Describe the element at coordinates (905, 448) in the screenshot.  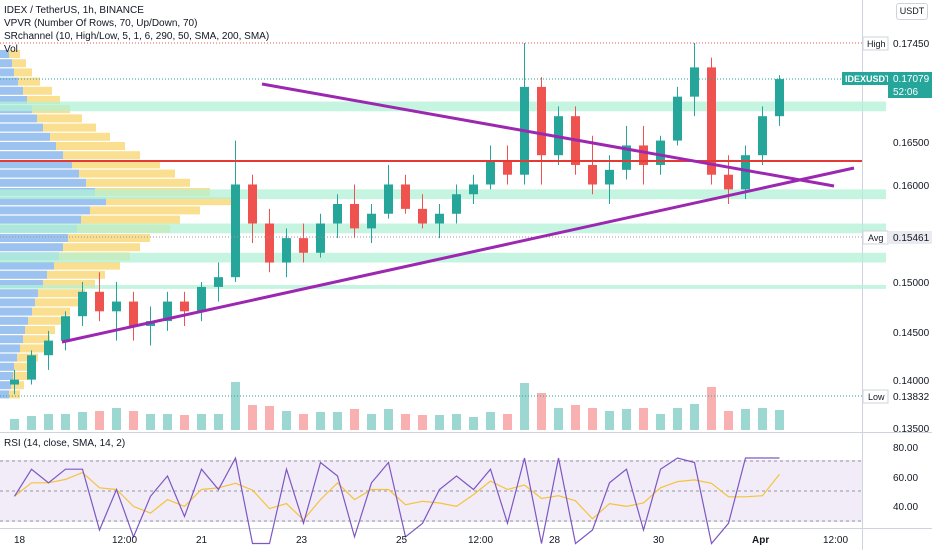
I see `rsi-tick: 80.00` at that location.